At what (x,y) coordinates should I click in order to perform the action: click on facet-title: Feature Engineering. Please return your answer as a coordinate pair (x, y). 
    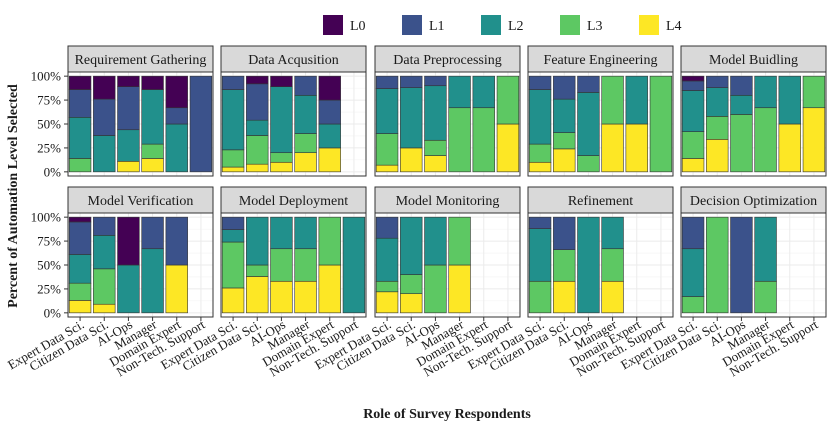
    Looking at the image, I should click on (601, 60).